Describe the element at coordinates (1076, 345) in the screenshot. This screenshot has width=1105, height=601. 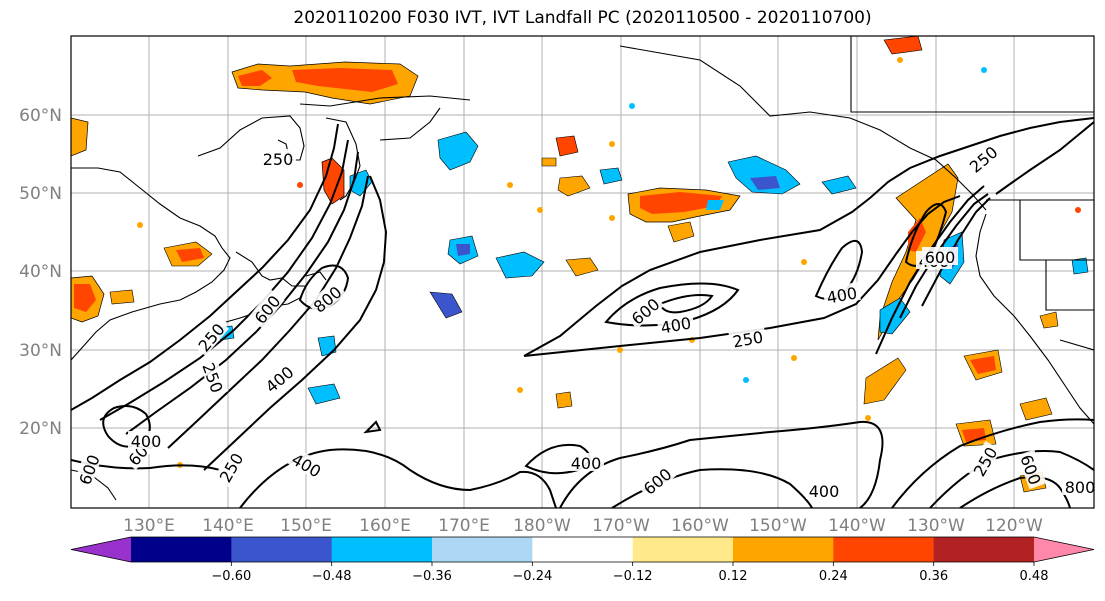
I see `mexico-border` at that location.